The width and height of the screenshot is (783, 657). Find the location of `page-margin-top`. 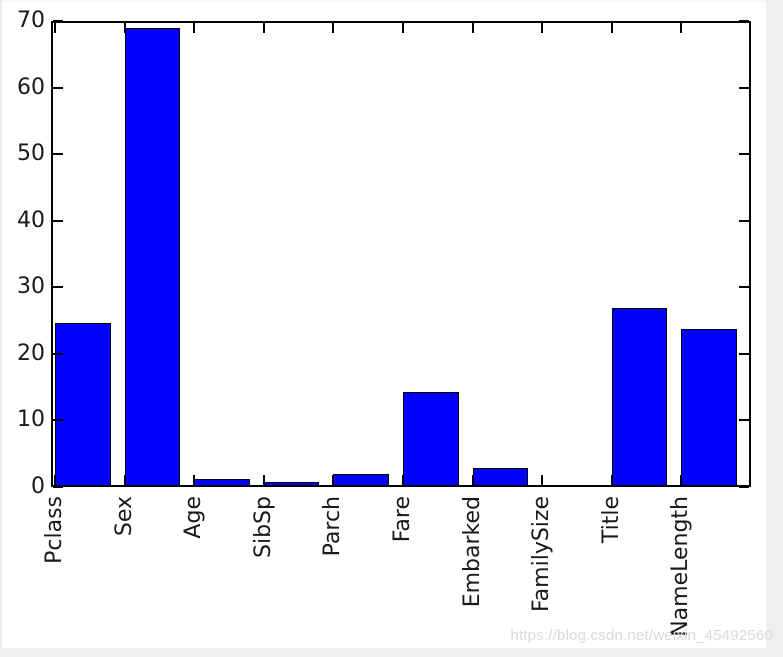

page-margin-top is located at coordinates (383, 1).